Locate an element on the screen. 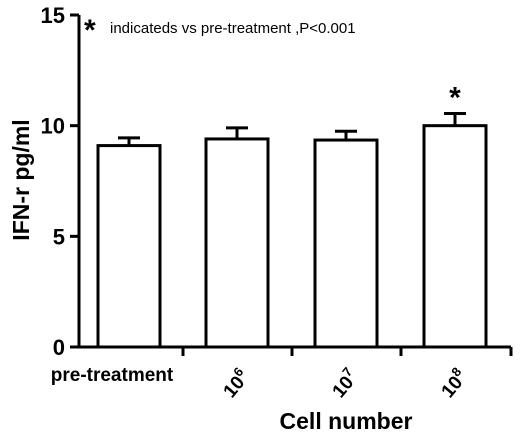 The image size is (527, 437). x-tick-label-3: 10⁸ is located at coordinates (453, 383).